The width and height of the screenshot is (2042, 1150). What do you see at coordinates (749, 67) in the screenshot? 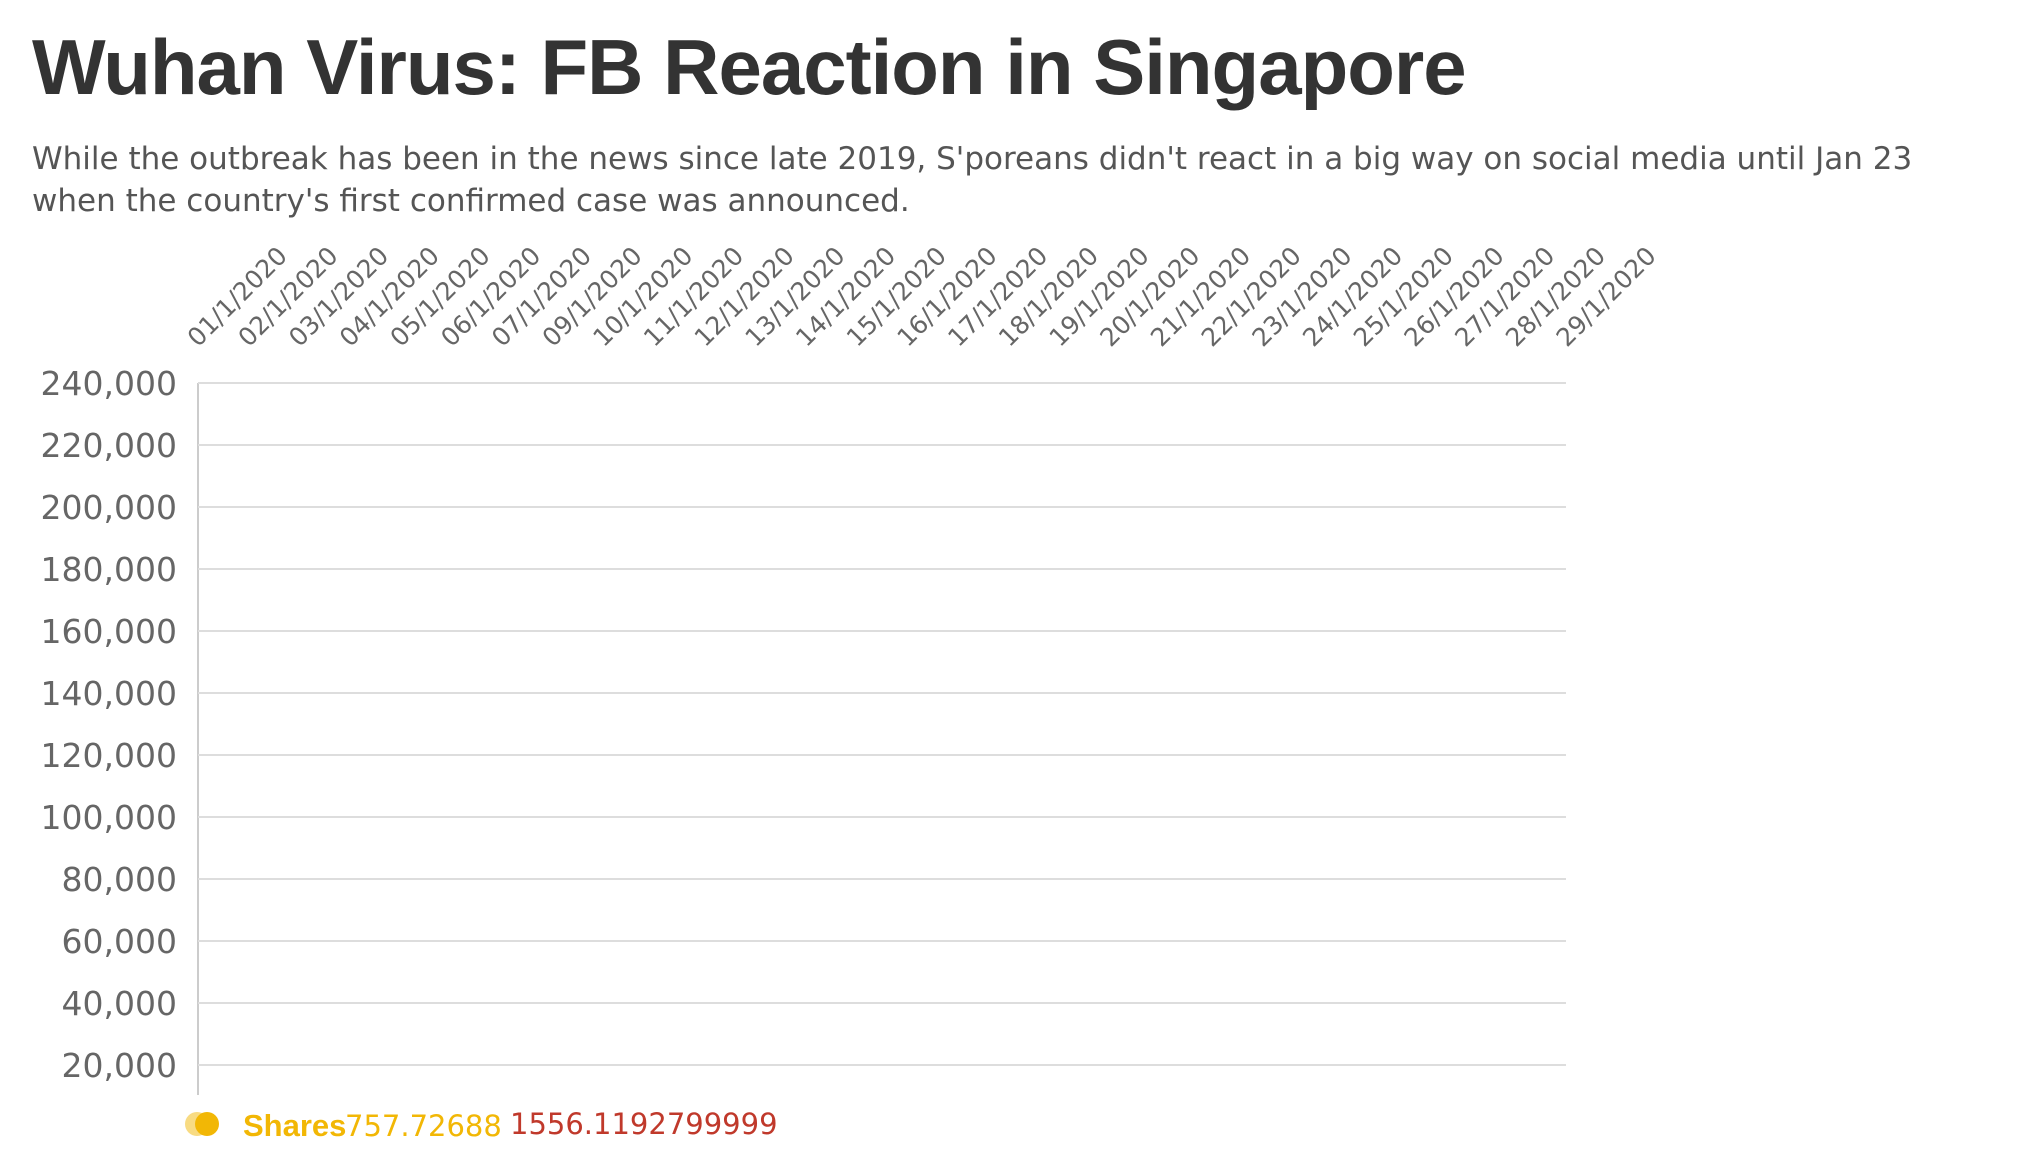
I see `chart-title: Wuhan Virus: FB Reaction in Singapore` at bounding box center [749, 67].